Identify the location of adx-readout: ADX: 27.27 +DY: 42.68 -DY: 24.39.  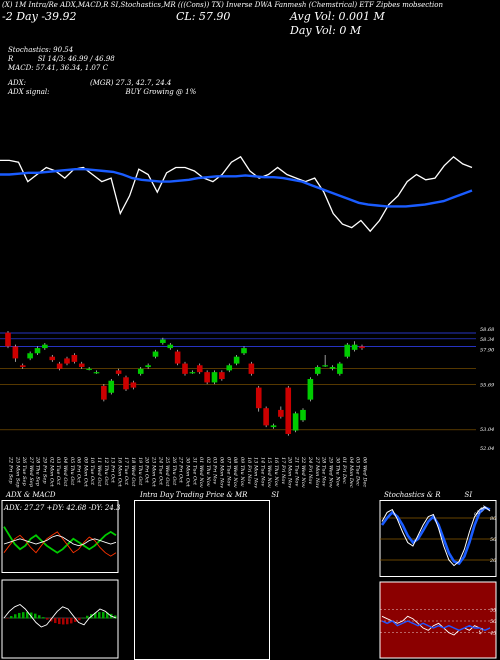
(61, 508).